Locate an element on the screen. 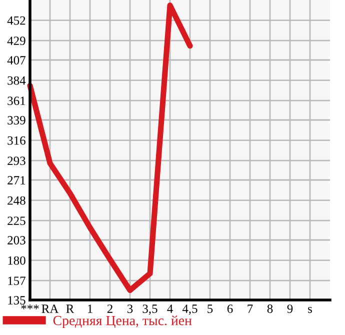 The width and height of the screenshot is (345, 335). legend-label: Средняя Цена, тыс. йен is located at coordinates (122, 322).